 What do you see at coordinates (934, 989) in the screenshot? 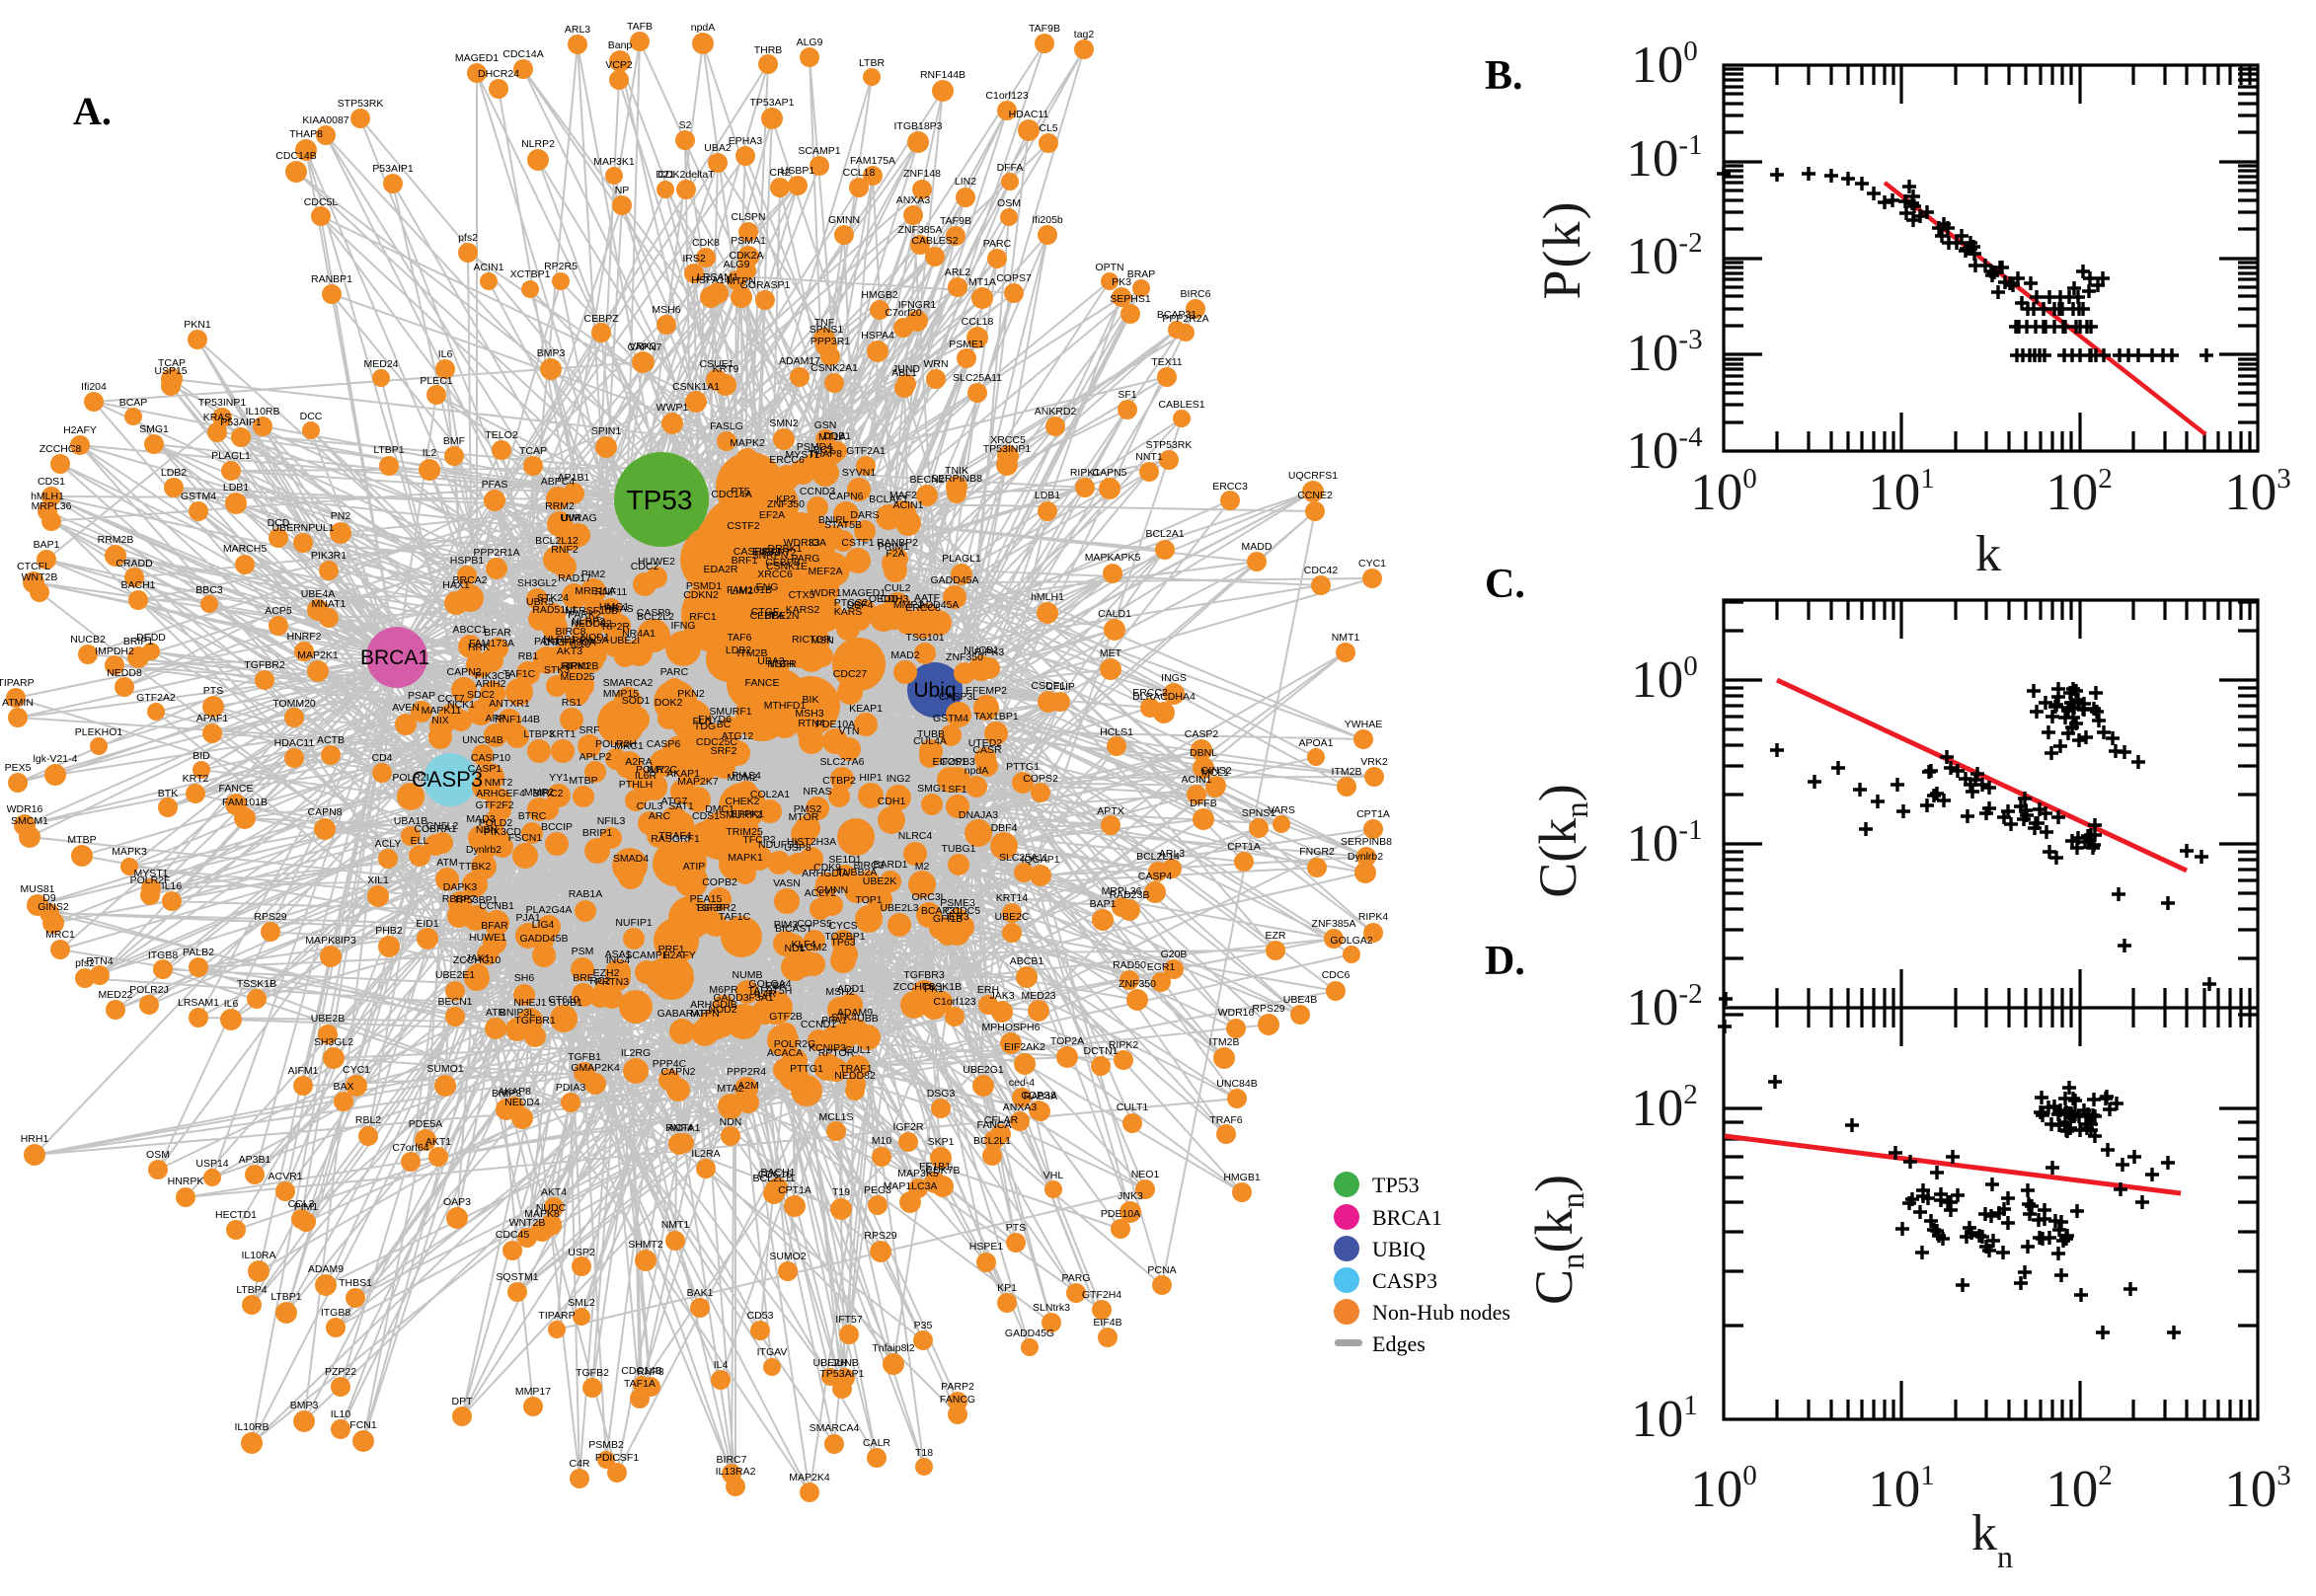
I see `svg-text: PK1` at bounding box center [934, 989].